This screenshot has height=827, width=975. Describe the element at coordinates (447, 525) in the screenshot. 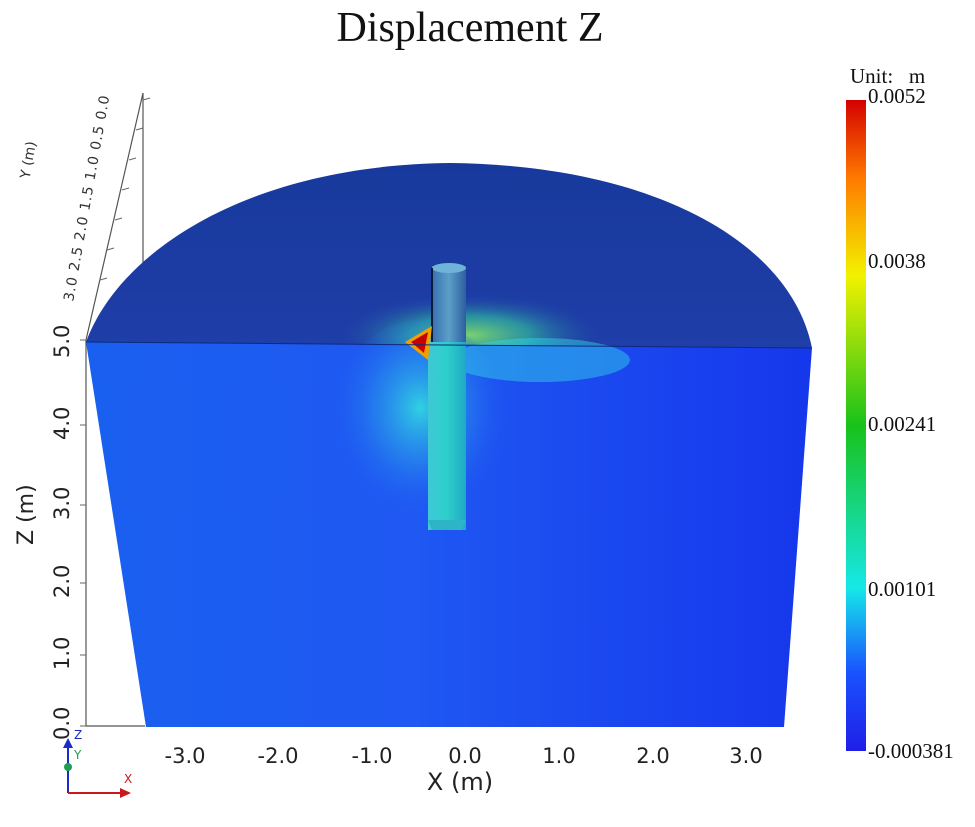

I see `pile-tip` at that location.